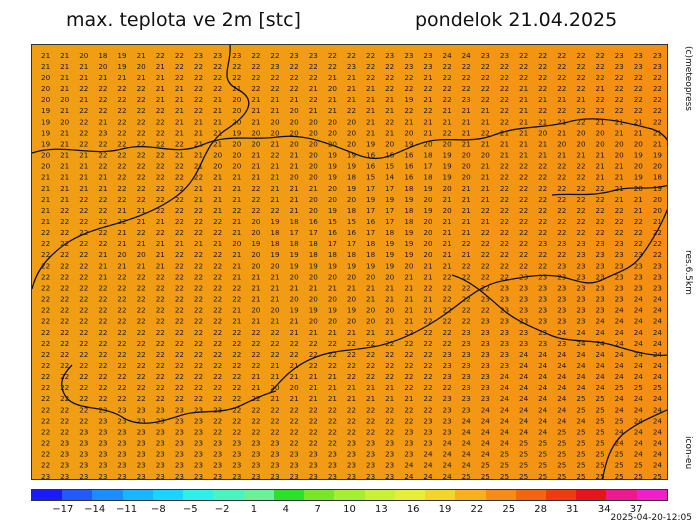 Image resolution: width=700 pixels, height=525 pixels. Describe the element at coordinates (409, 188) in the screenshot. I see `temperature-value: 18` at that location.